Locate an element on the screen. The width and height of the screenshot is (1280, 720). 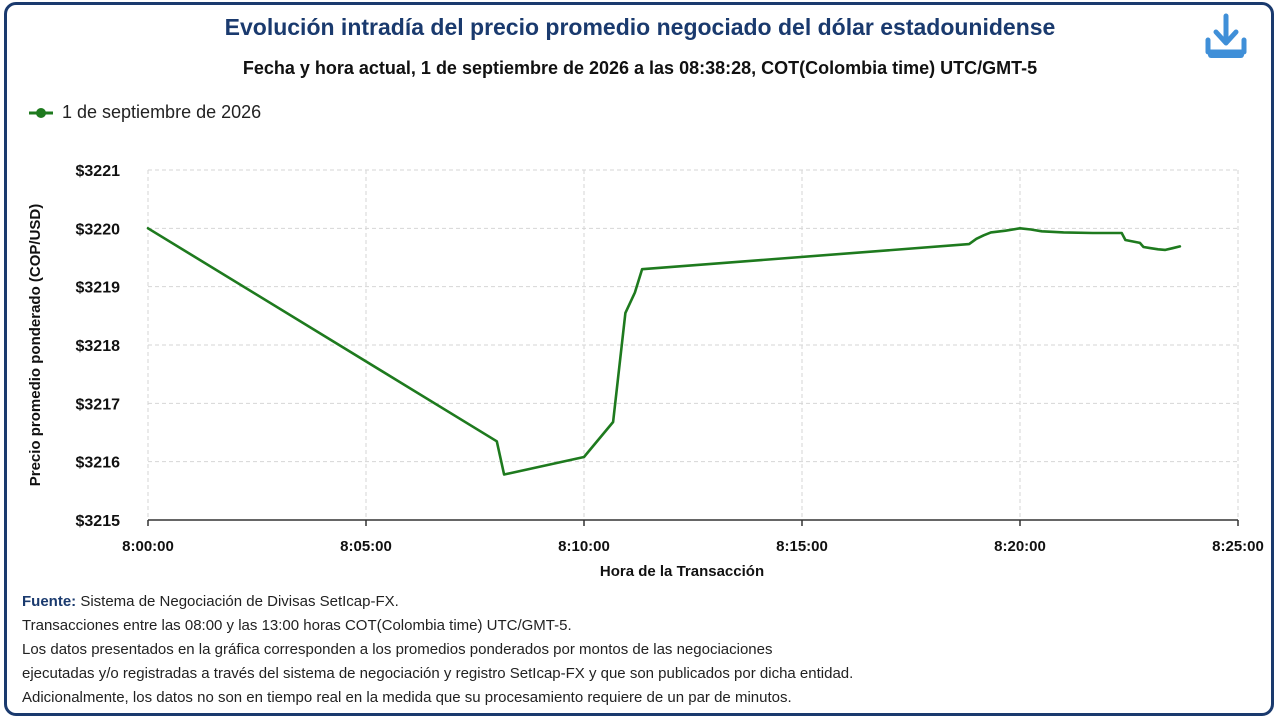
y-tick-label: $3220 is located at coordinates (98, 229).